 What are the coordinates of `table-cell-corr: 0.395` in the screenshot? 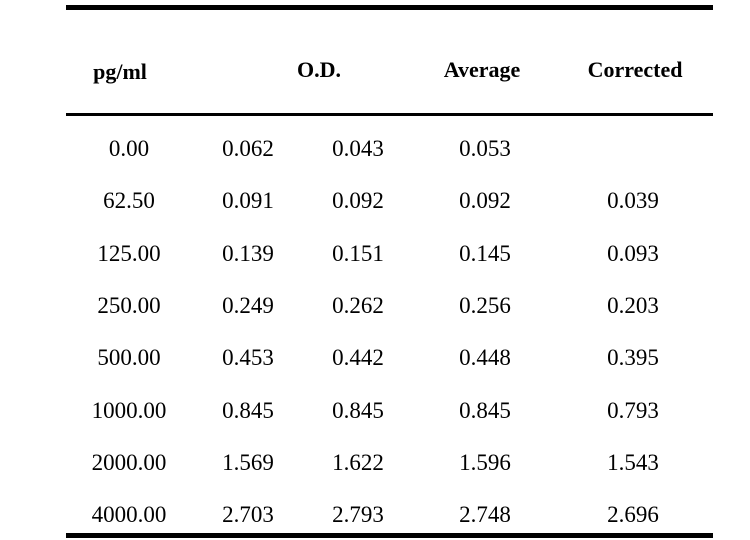 It's located at (633, 358).